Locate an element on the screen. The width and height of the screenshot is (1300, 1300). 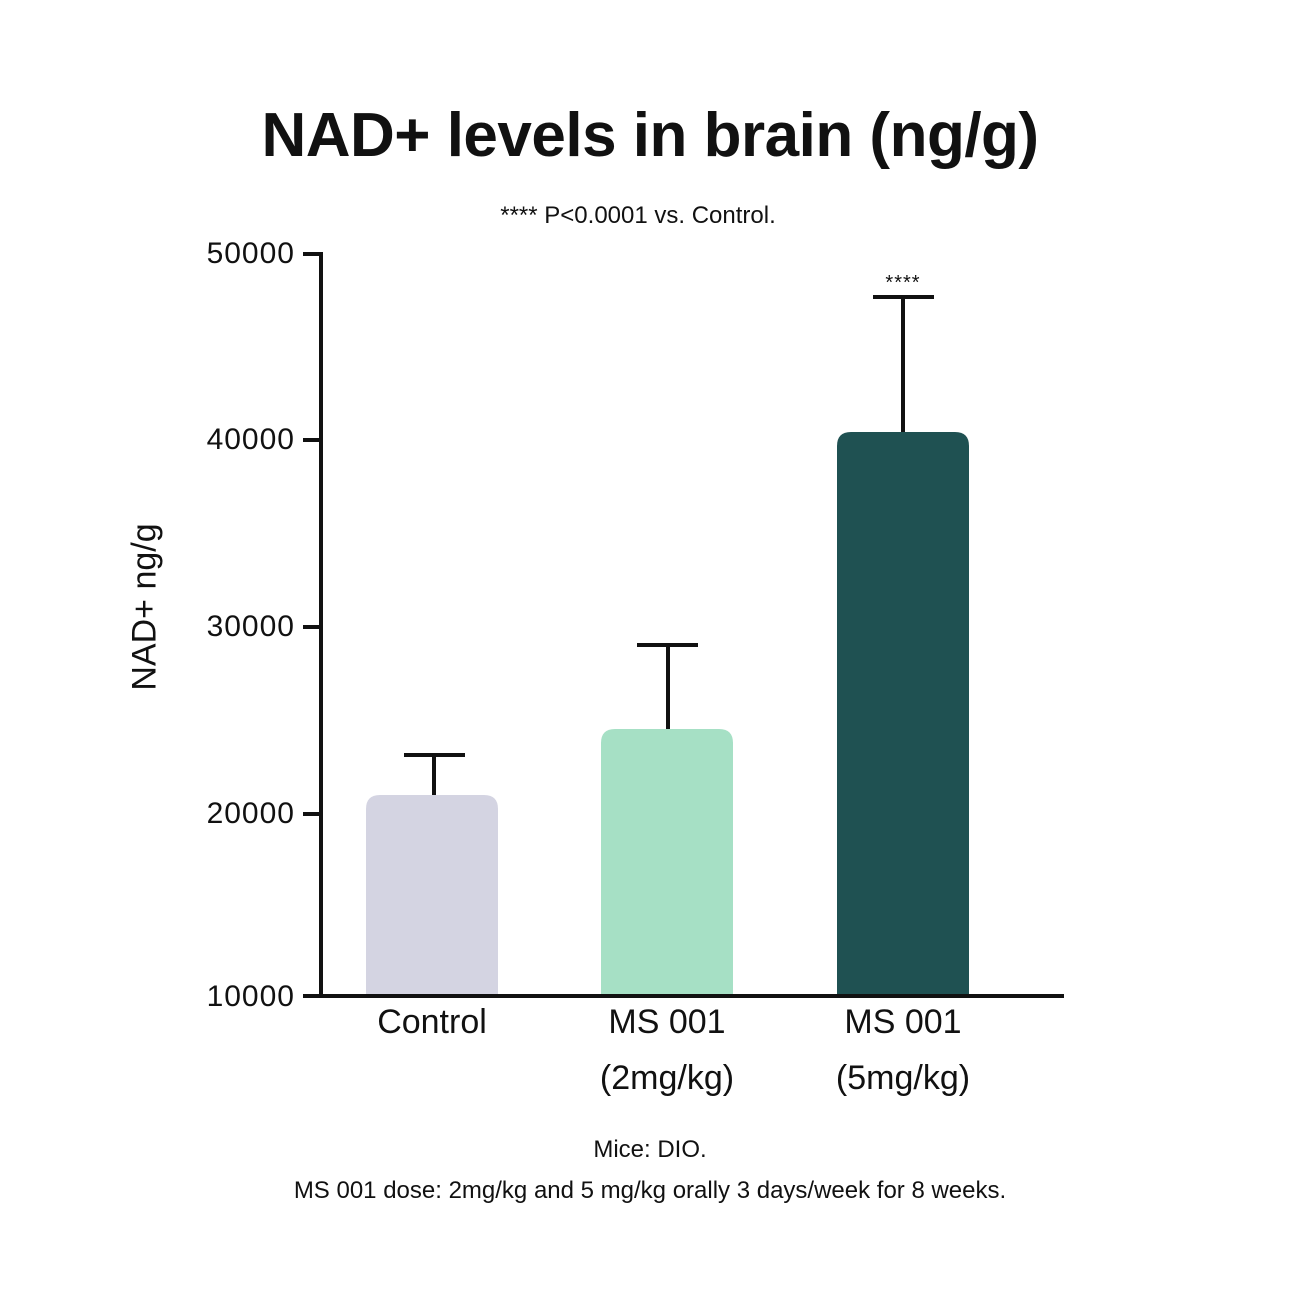
significance-marker: **** is located at coordinates (903, 283).